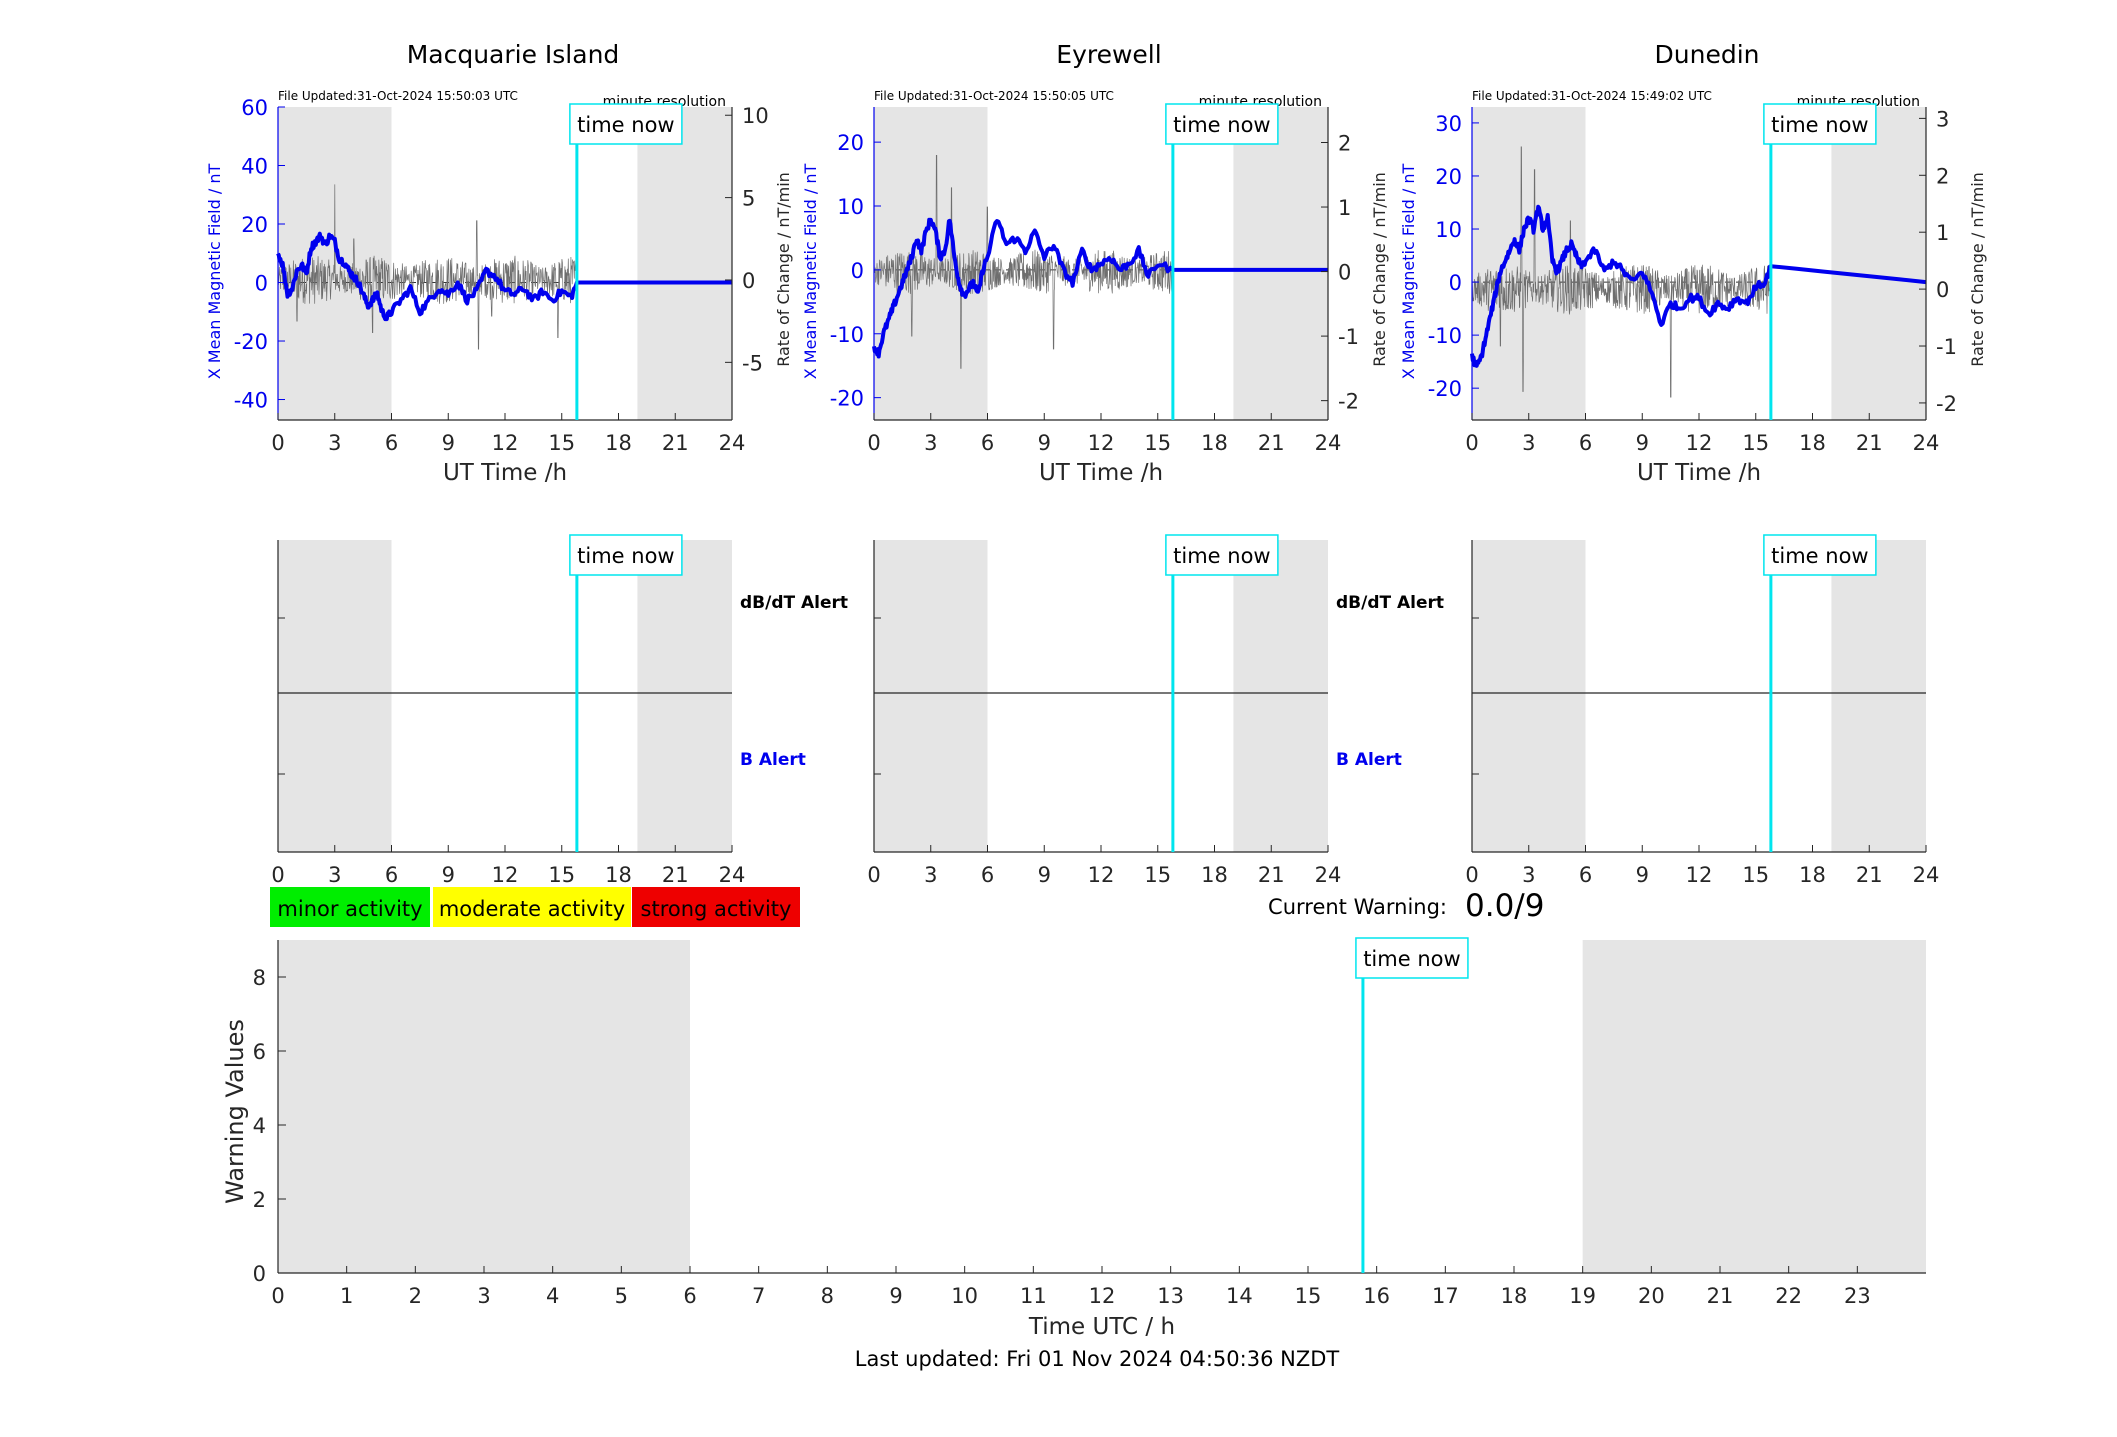 The width and height of the screenshot is (2117, 1437). What do you see at coordinates (1271, 443) in the screenshot?
I see `mag-chart-2-x-tick-label: 21` at bounding box center [1271, 443].